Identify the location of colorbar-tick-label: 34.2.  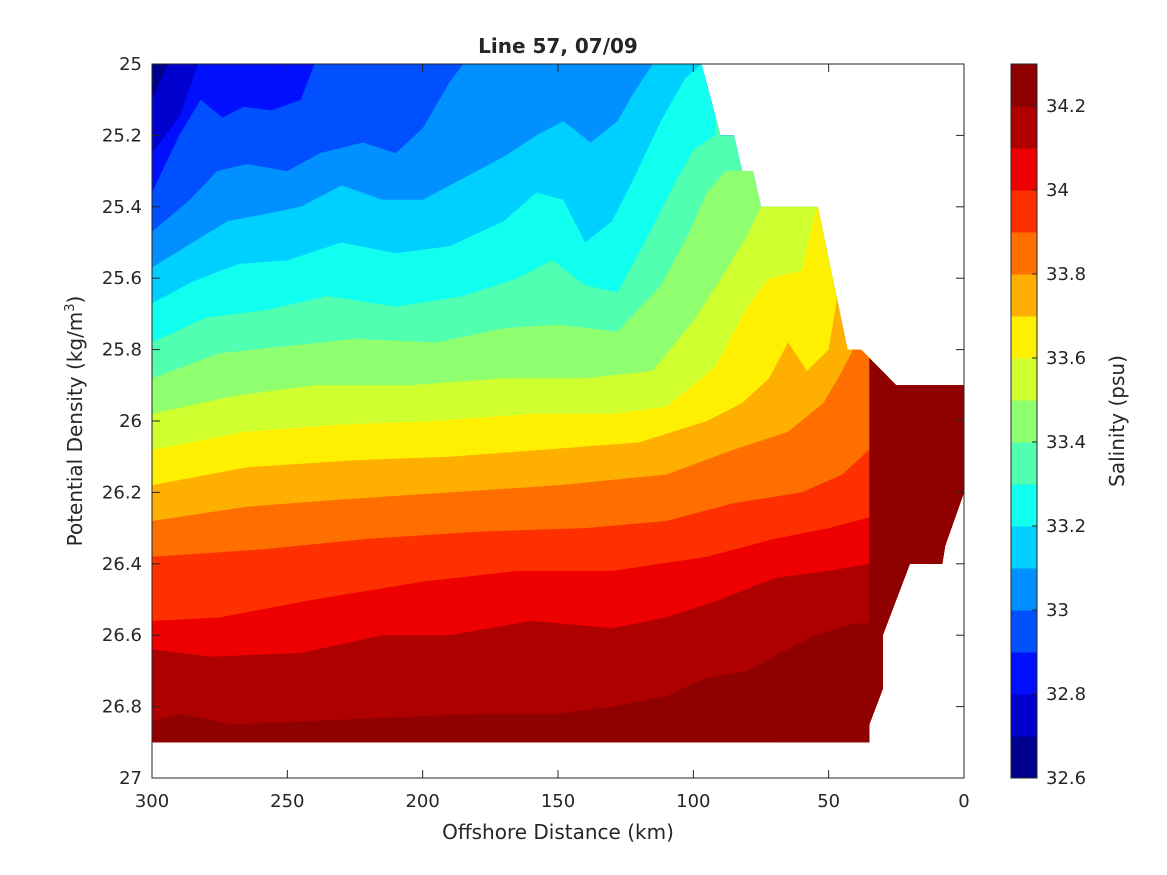
(1066, 106).